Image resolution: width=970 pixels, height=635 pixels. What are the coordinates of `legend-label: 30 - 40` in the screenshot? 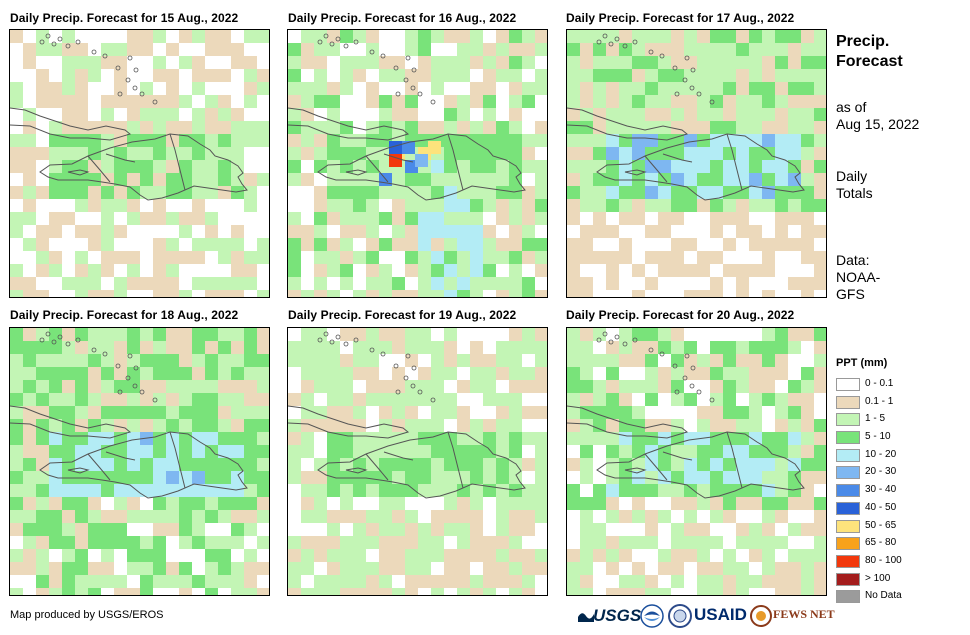 It's located at (881, 490).